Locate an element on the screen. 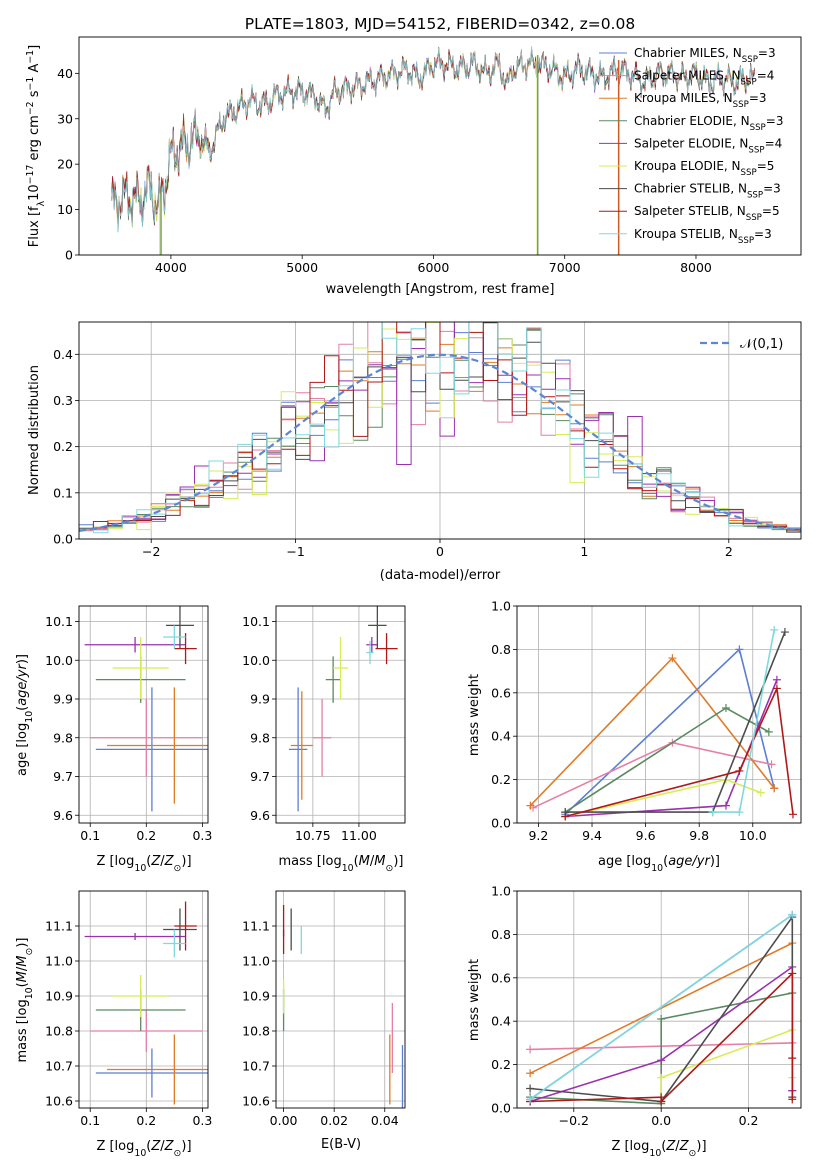  x-tick-label: 6000 is located at coordinates (434, 267).